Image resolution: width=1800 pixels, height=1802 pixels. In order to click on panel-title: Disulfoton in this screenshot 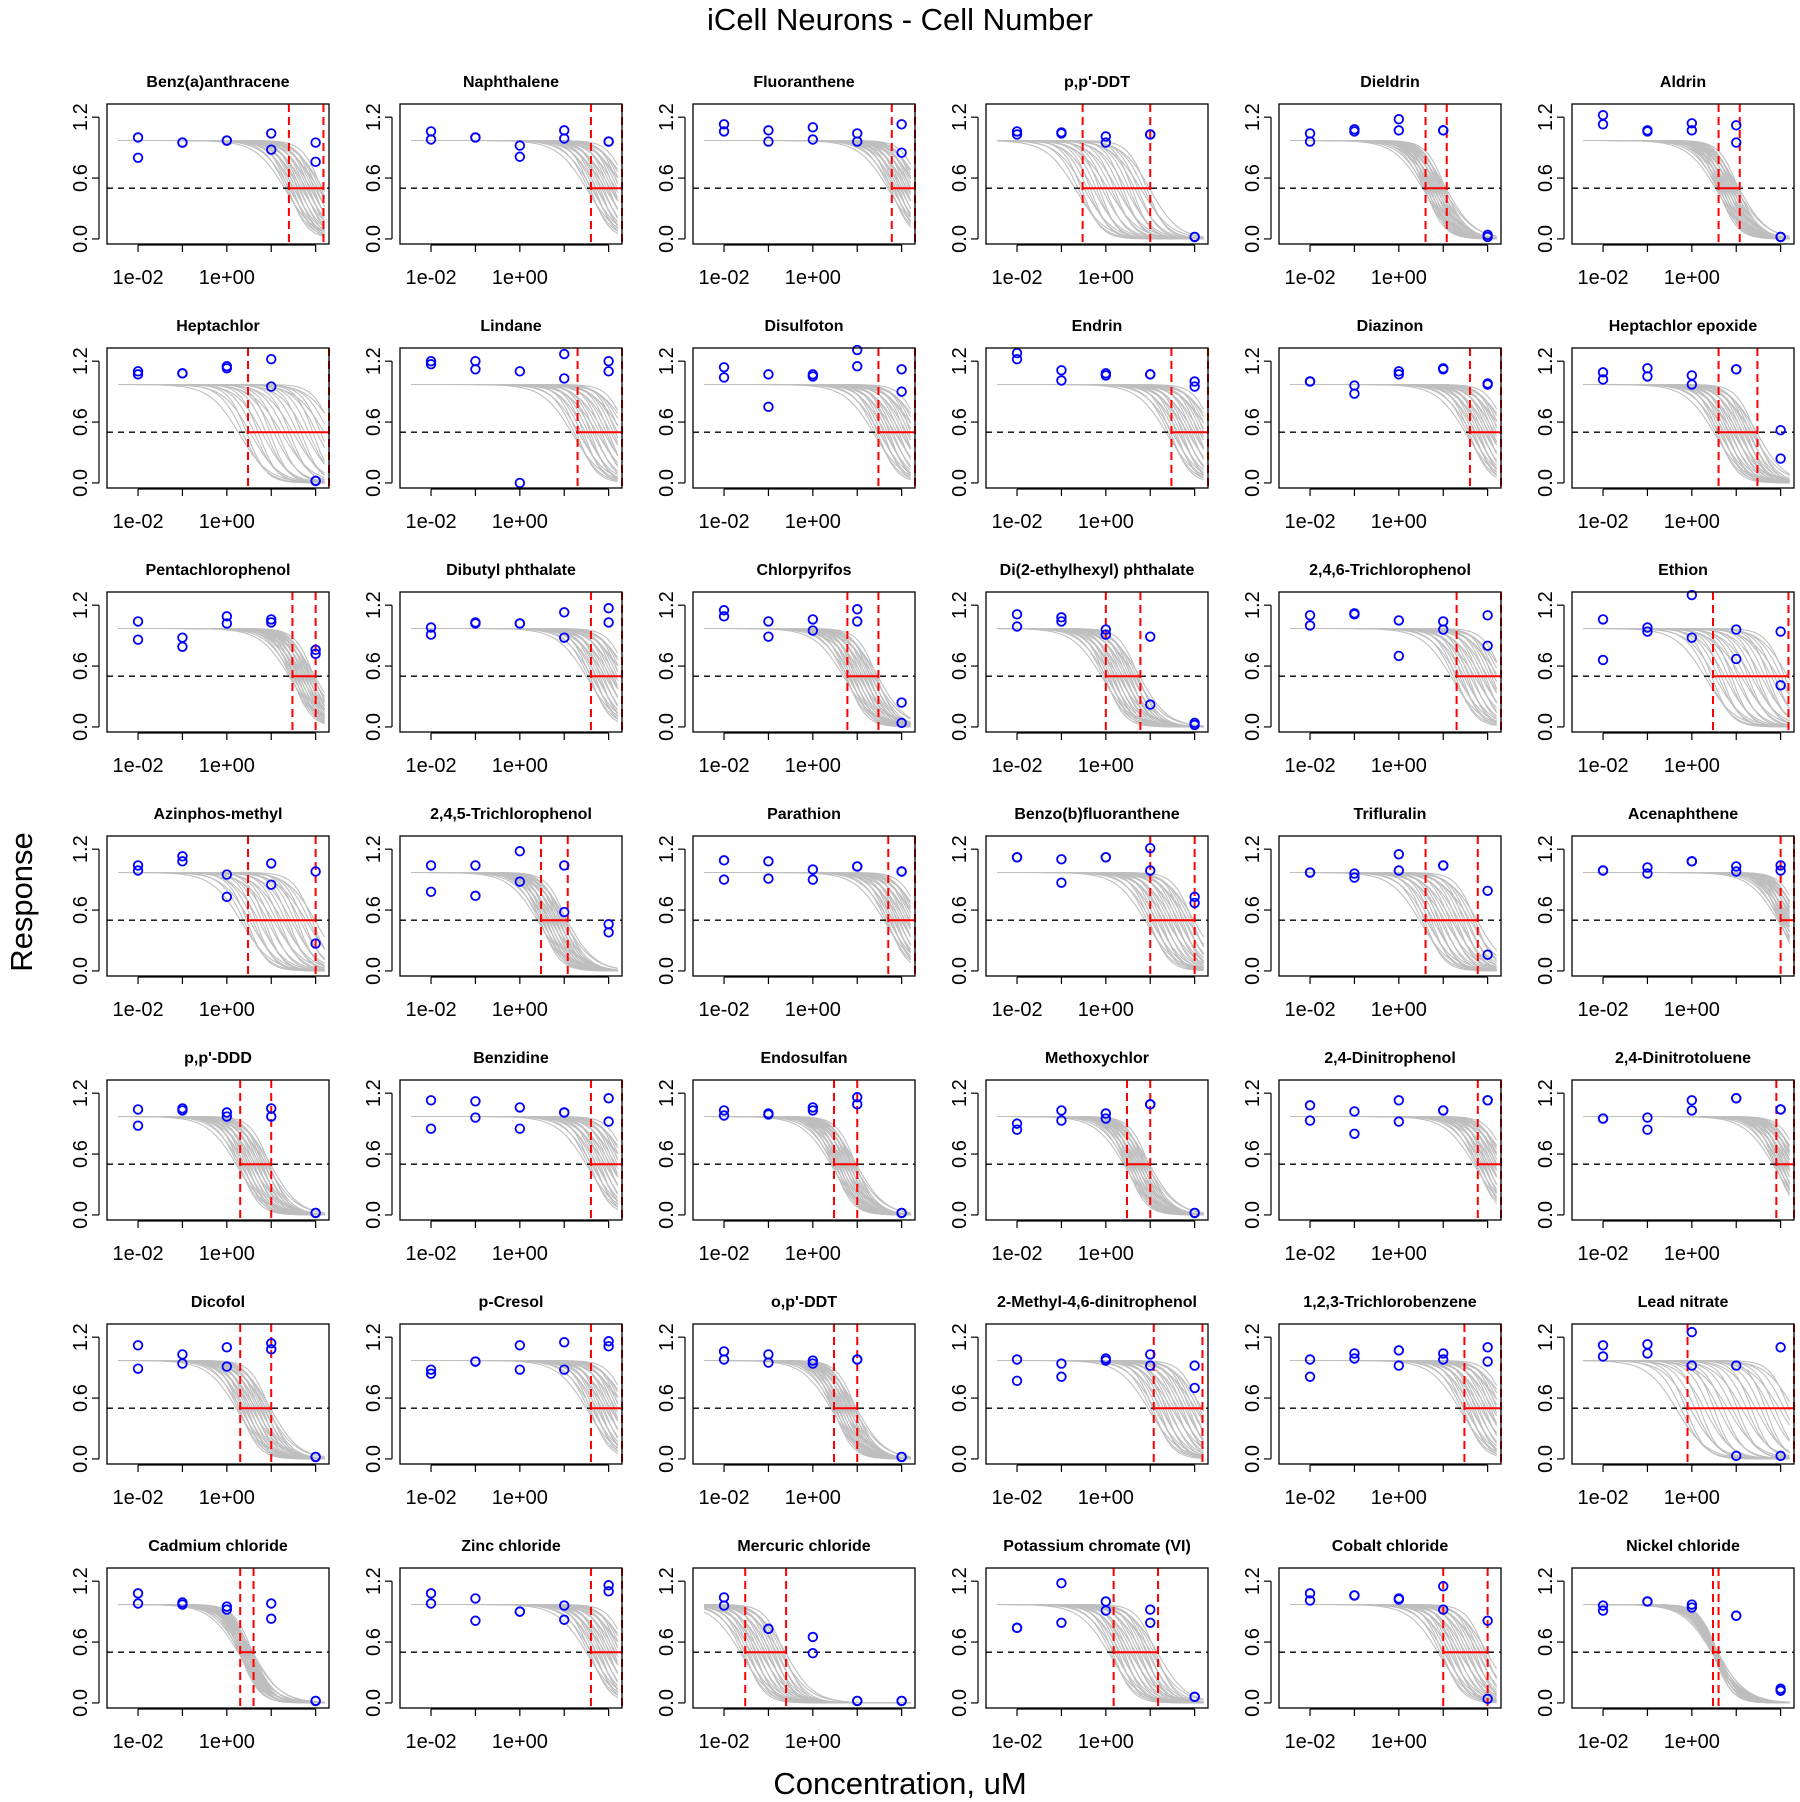, I will do `click(803, 326)`.